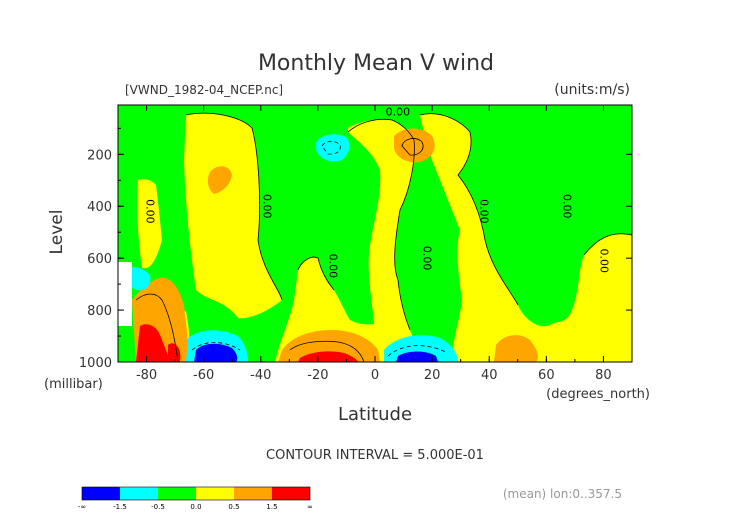 This screenshot has height=532, width=752. What do you see at coordinates (603, 375) in the screenshot?
I see `x-tick-label: 80` at bounding box center [603, 375].